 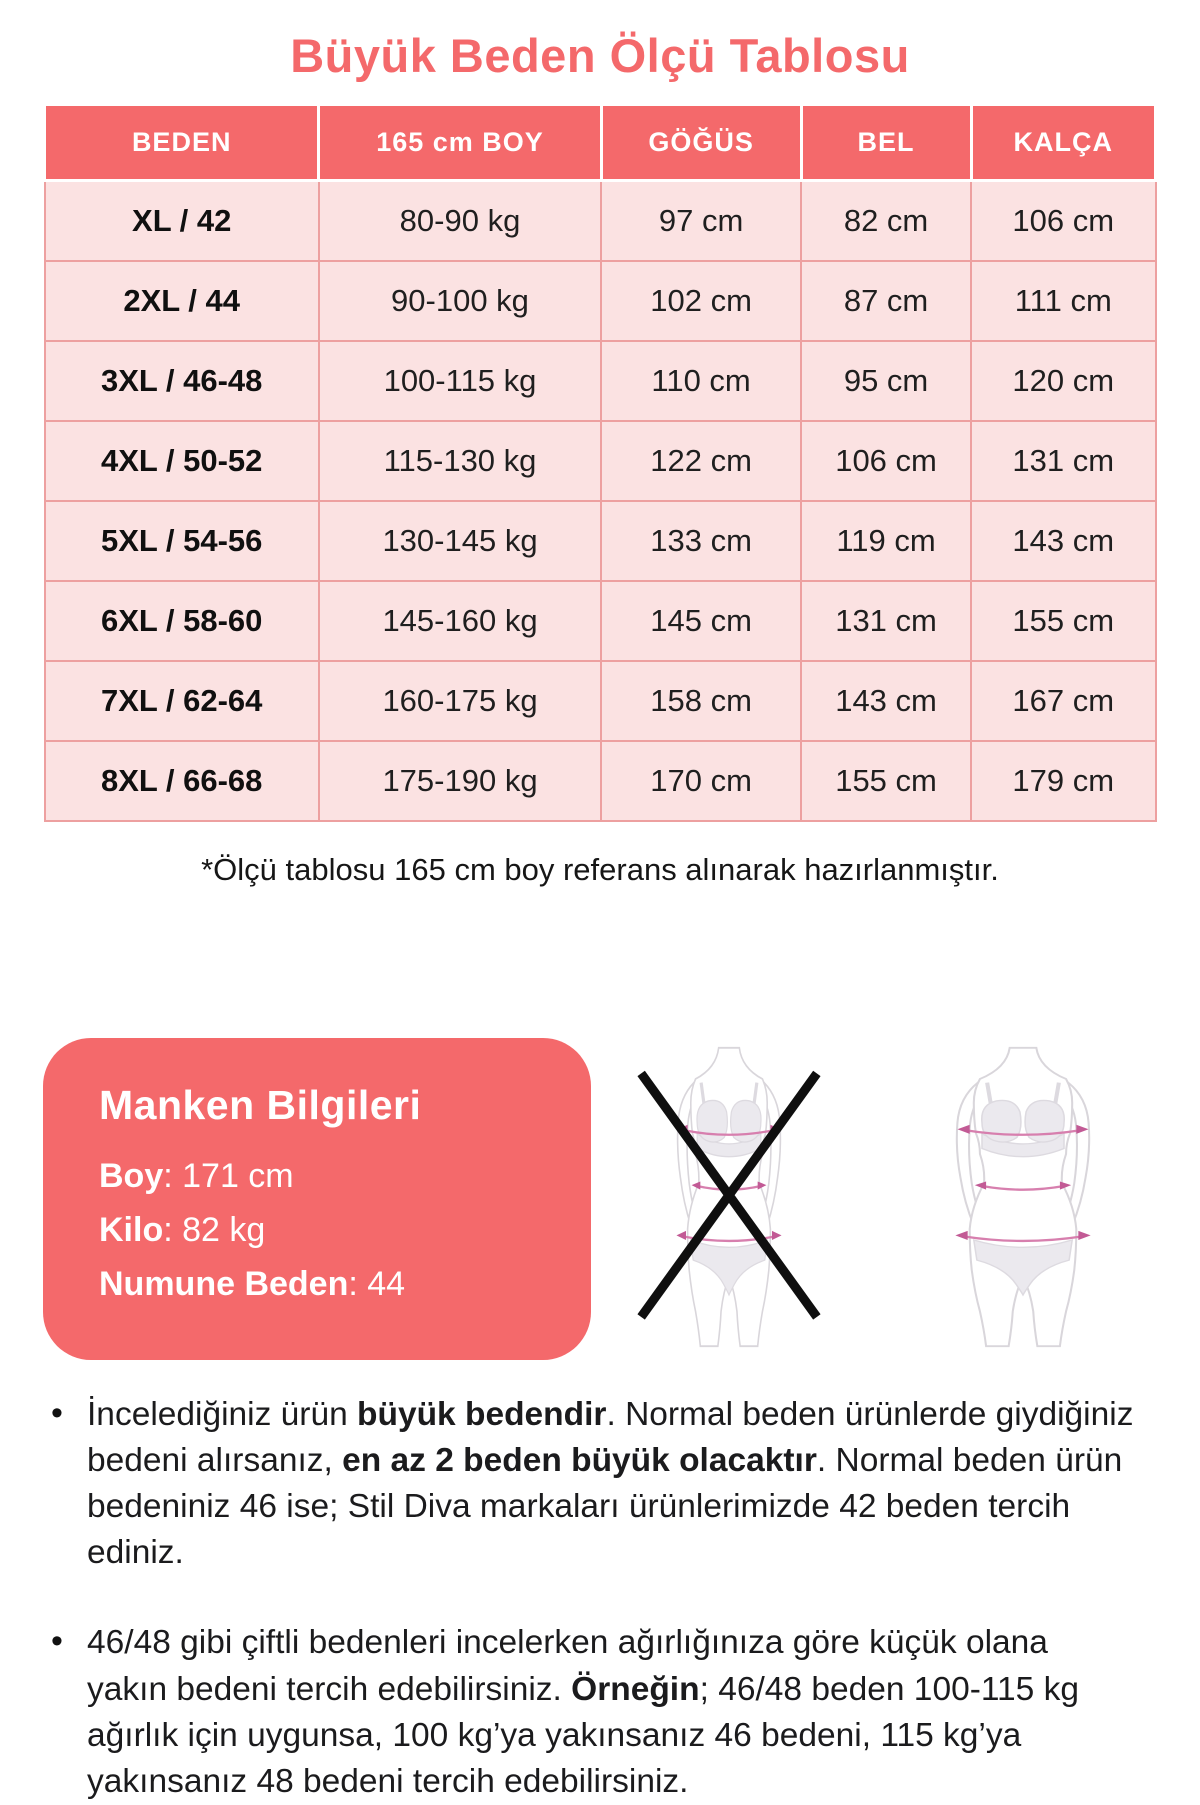 What do you see at coordinates (1063, 143) in the screenshot?
I see `column-header-kalca: KALÇA` at bounding box center [1063, 143].